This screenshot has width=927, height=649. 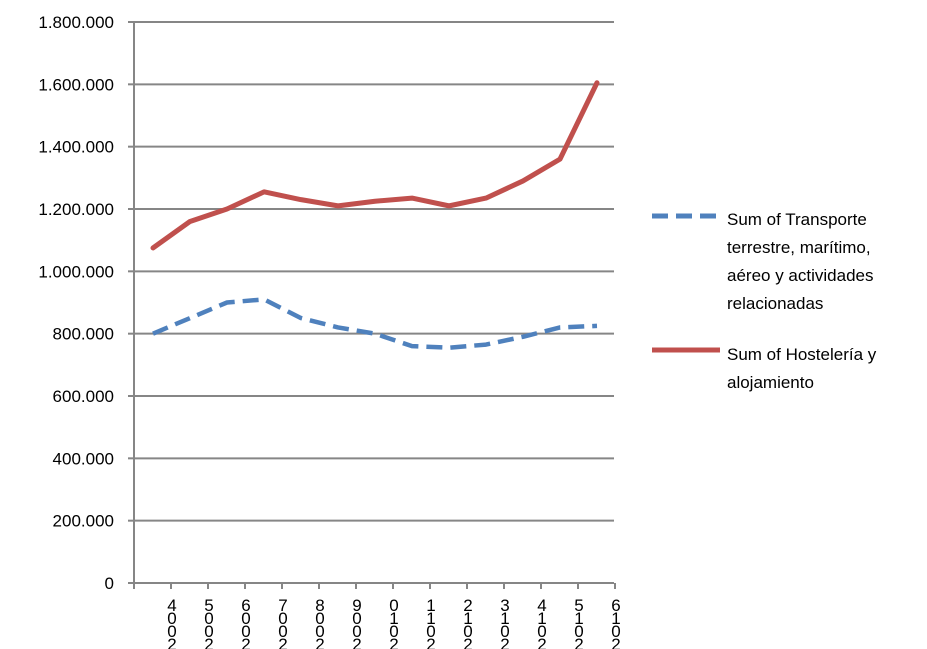 I want to click on y-tick-label: 1.600.000, so click(x=76, y=84).